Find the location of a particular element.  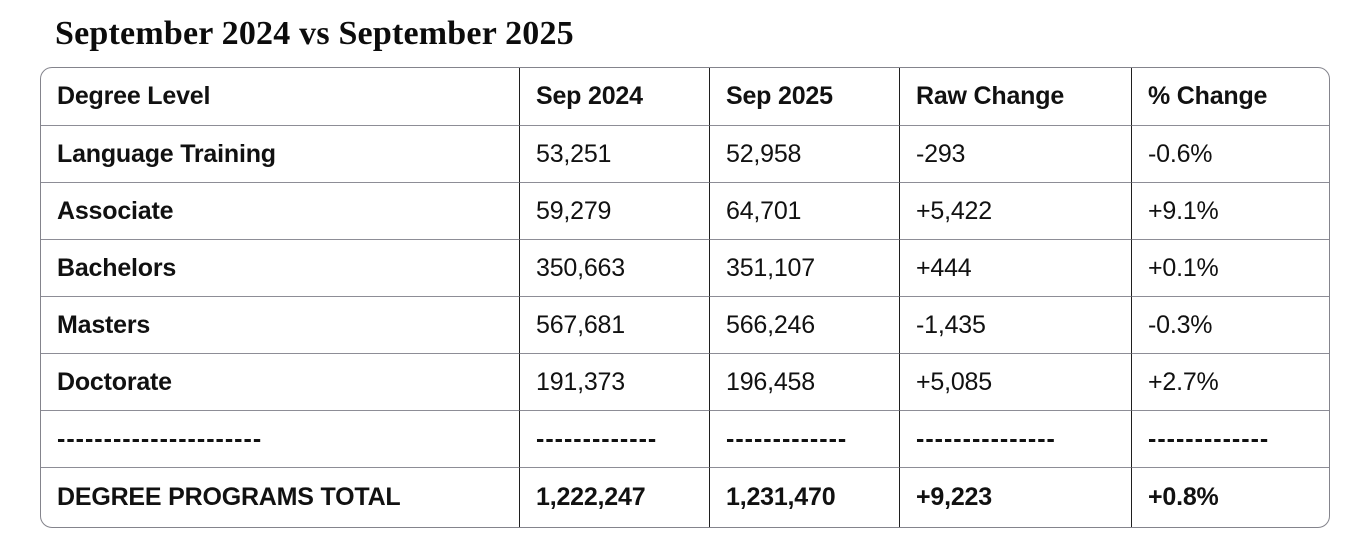

column-header-sep-2024: Sep 2024 is located at coordinates (614, 97).